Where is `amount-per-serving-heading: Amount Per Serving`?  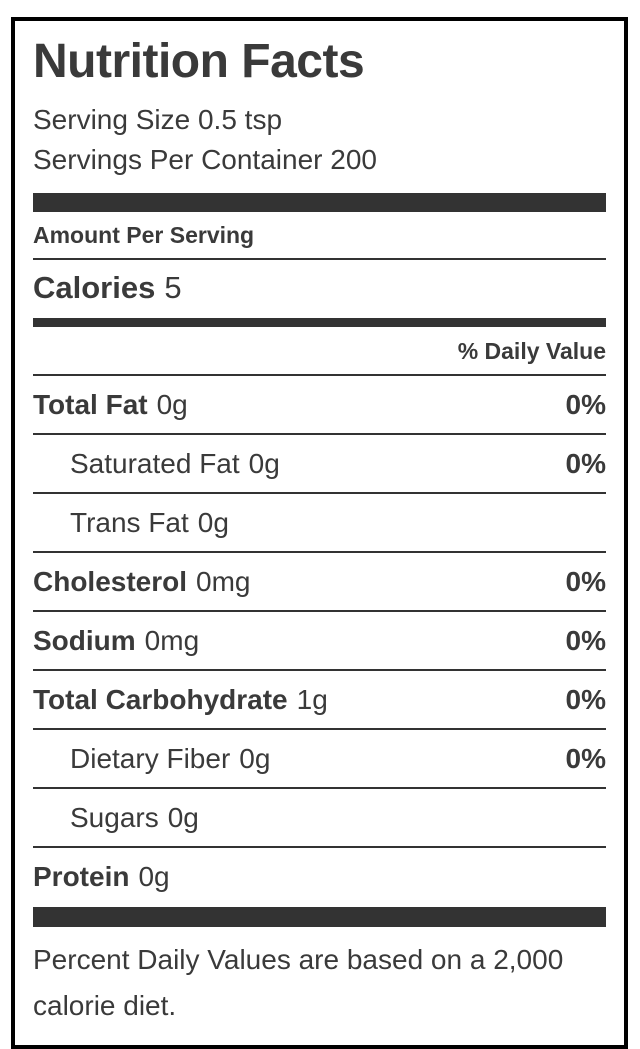 amount-per-serving-heading: Amount Per Serving is located at coordinates (144, 234).